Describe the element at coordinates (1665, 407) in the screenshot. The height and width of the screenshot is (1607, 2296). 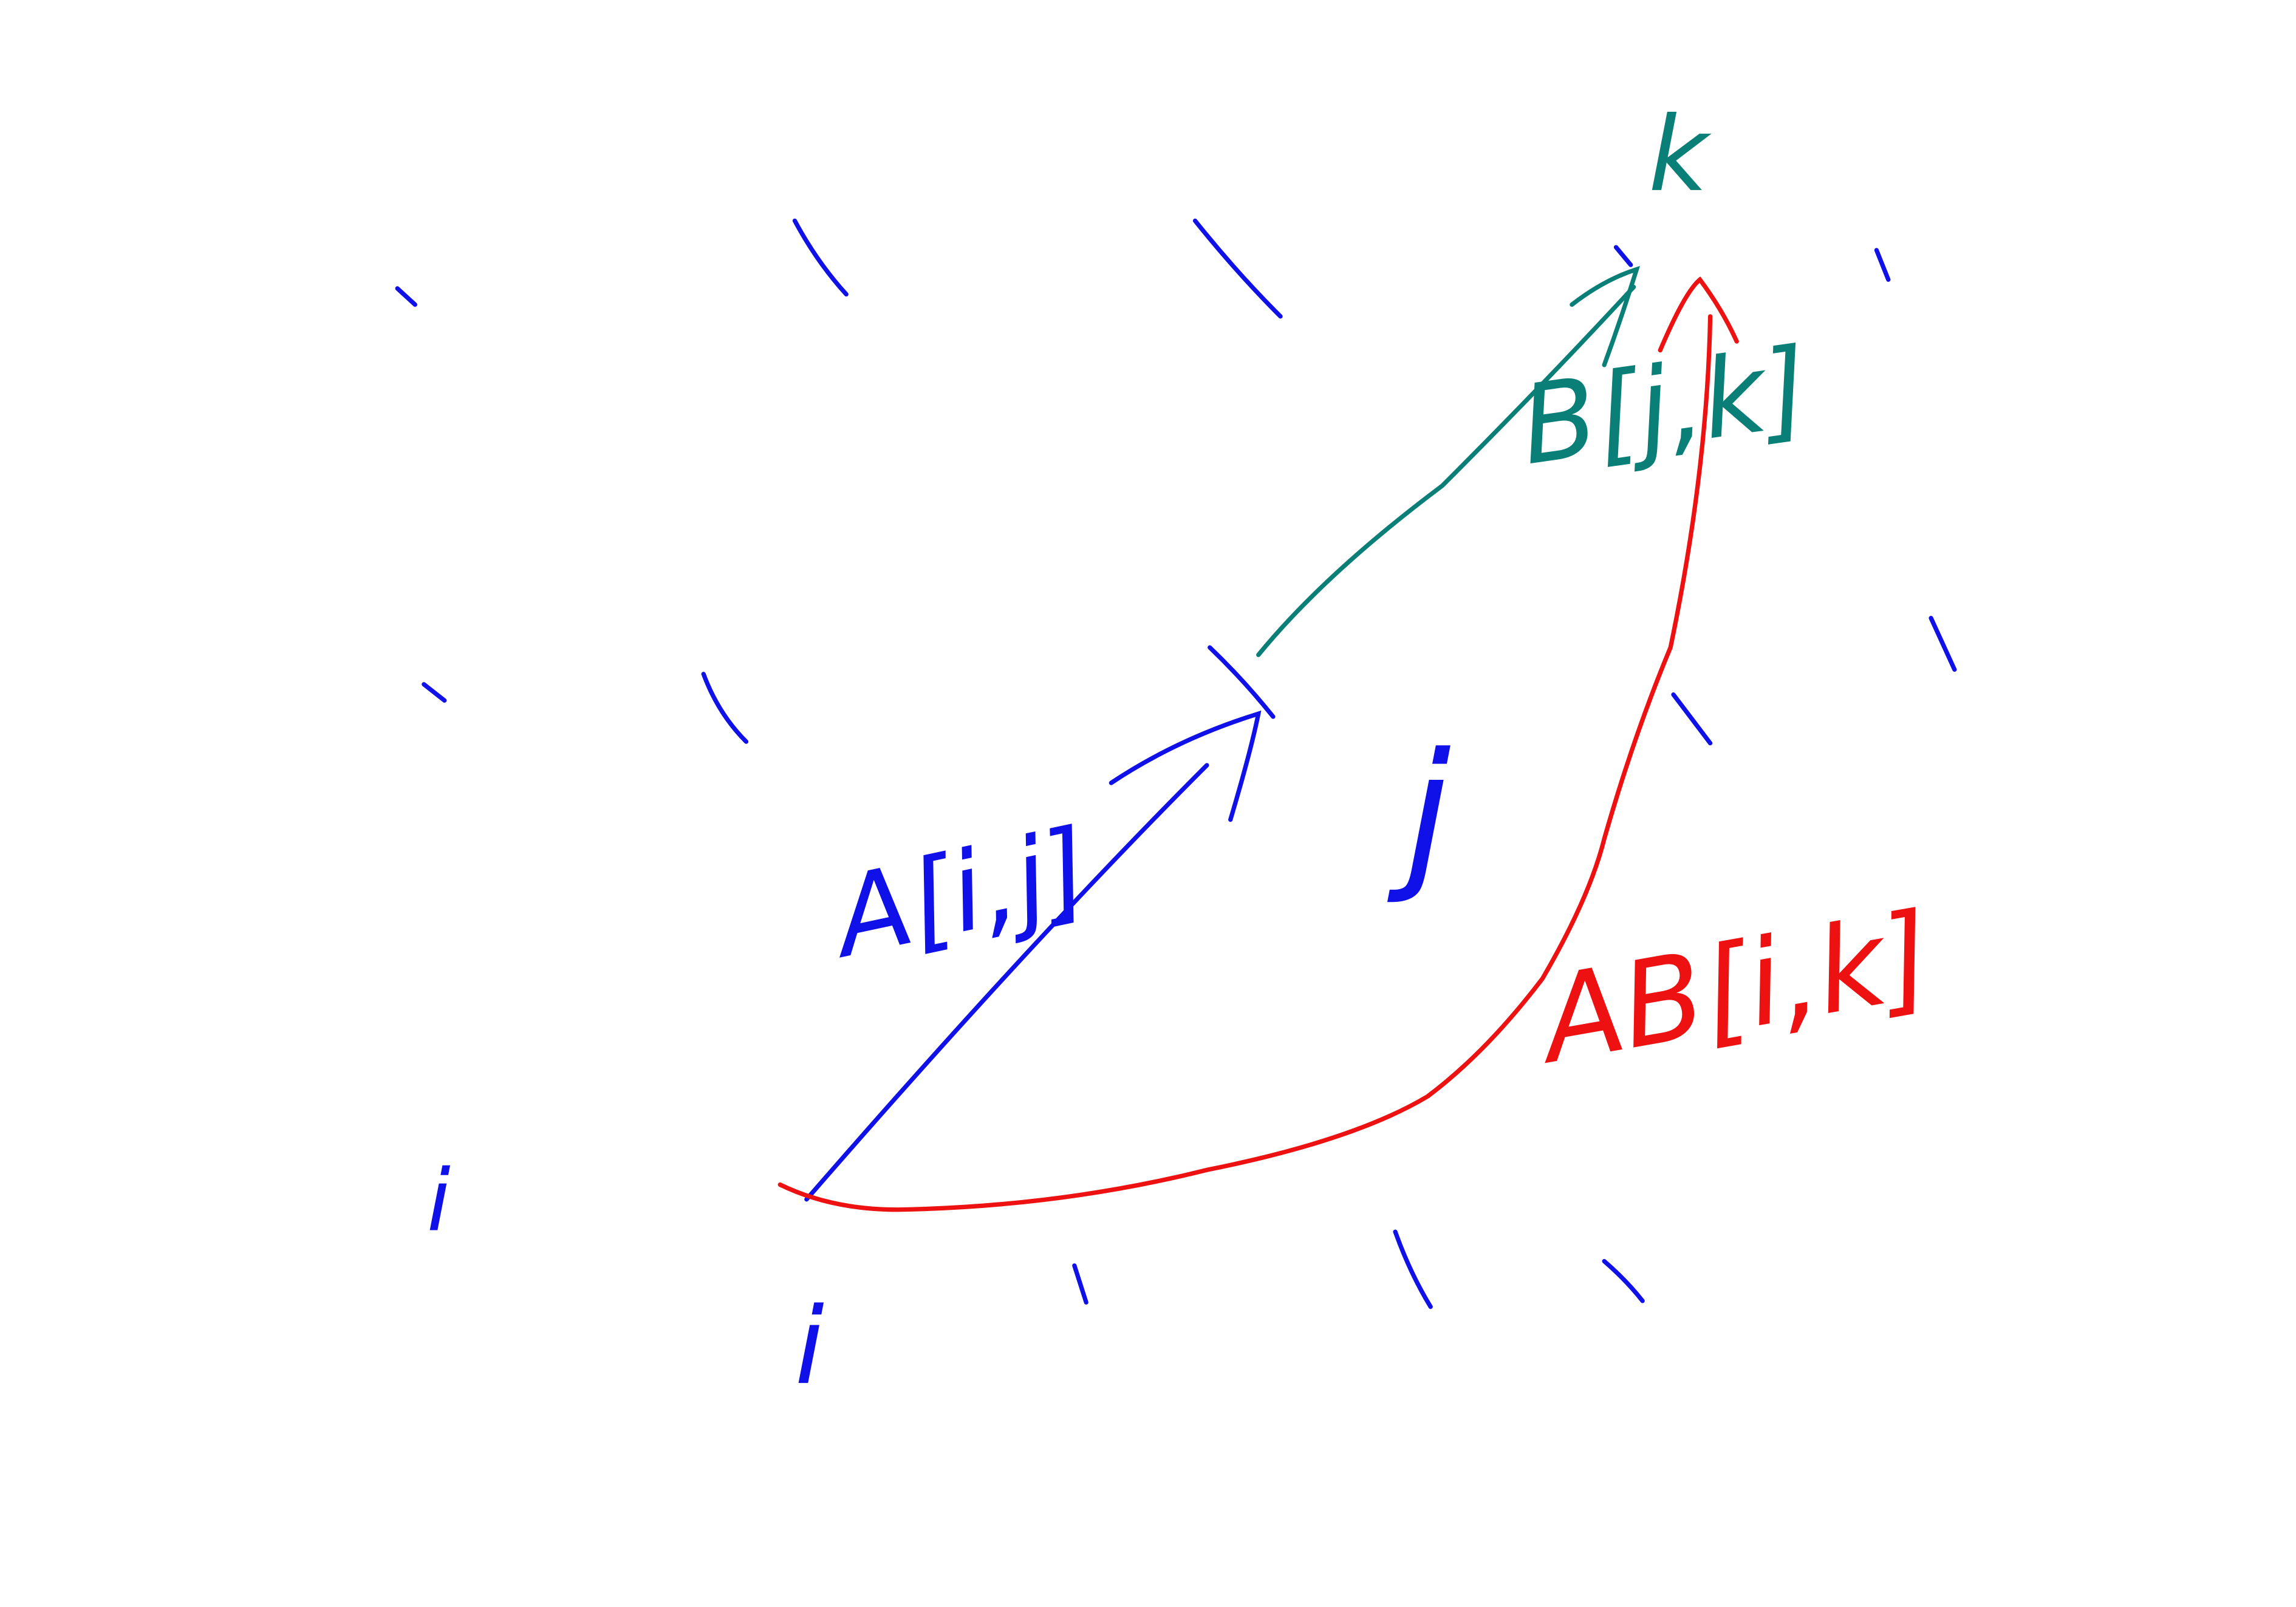
I see `edge-label: B[j,k]` at that location.